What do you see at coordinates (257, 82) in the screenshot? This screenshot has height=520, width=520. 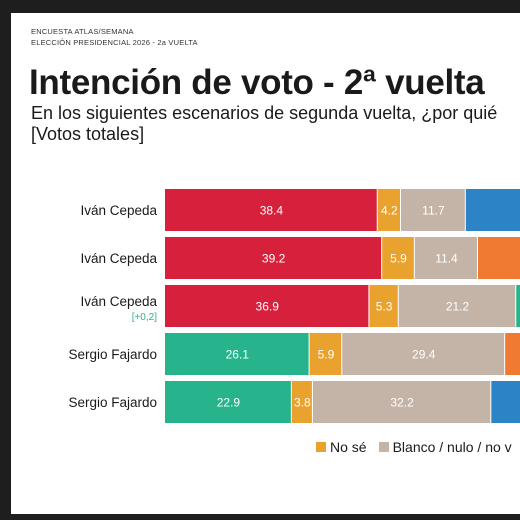 I see `chart-title: Intención de voto - 2ª vuelta` at bounding box center [257, 82].